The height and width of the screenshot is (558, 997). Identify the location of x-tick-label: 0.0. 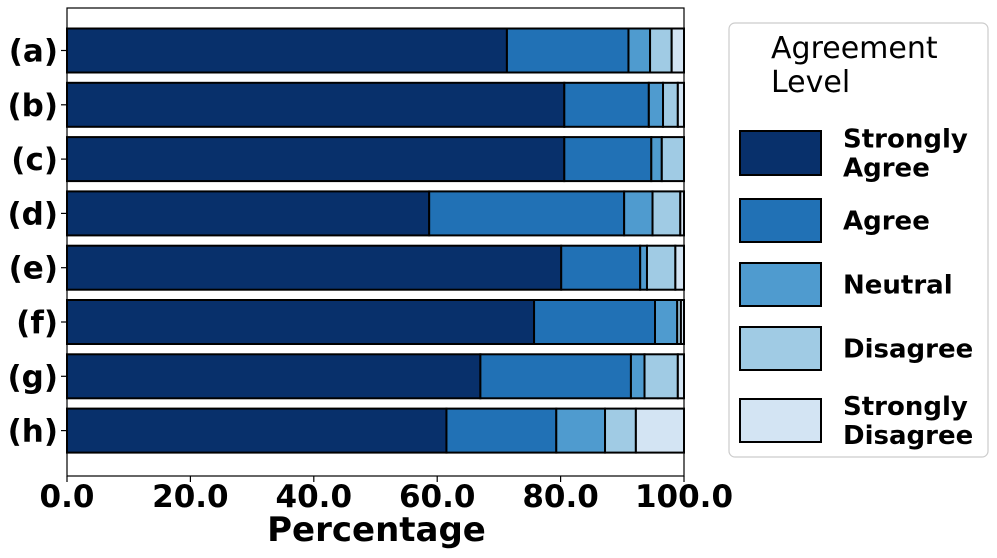
(67, 497).